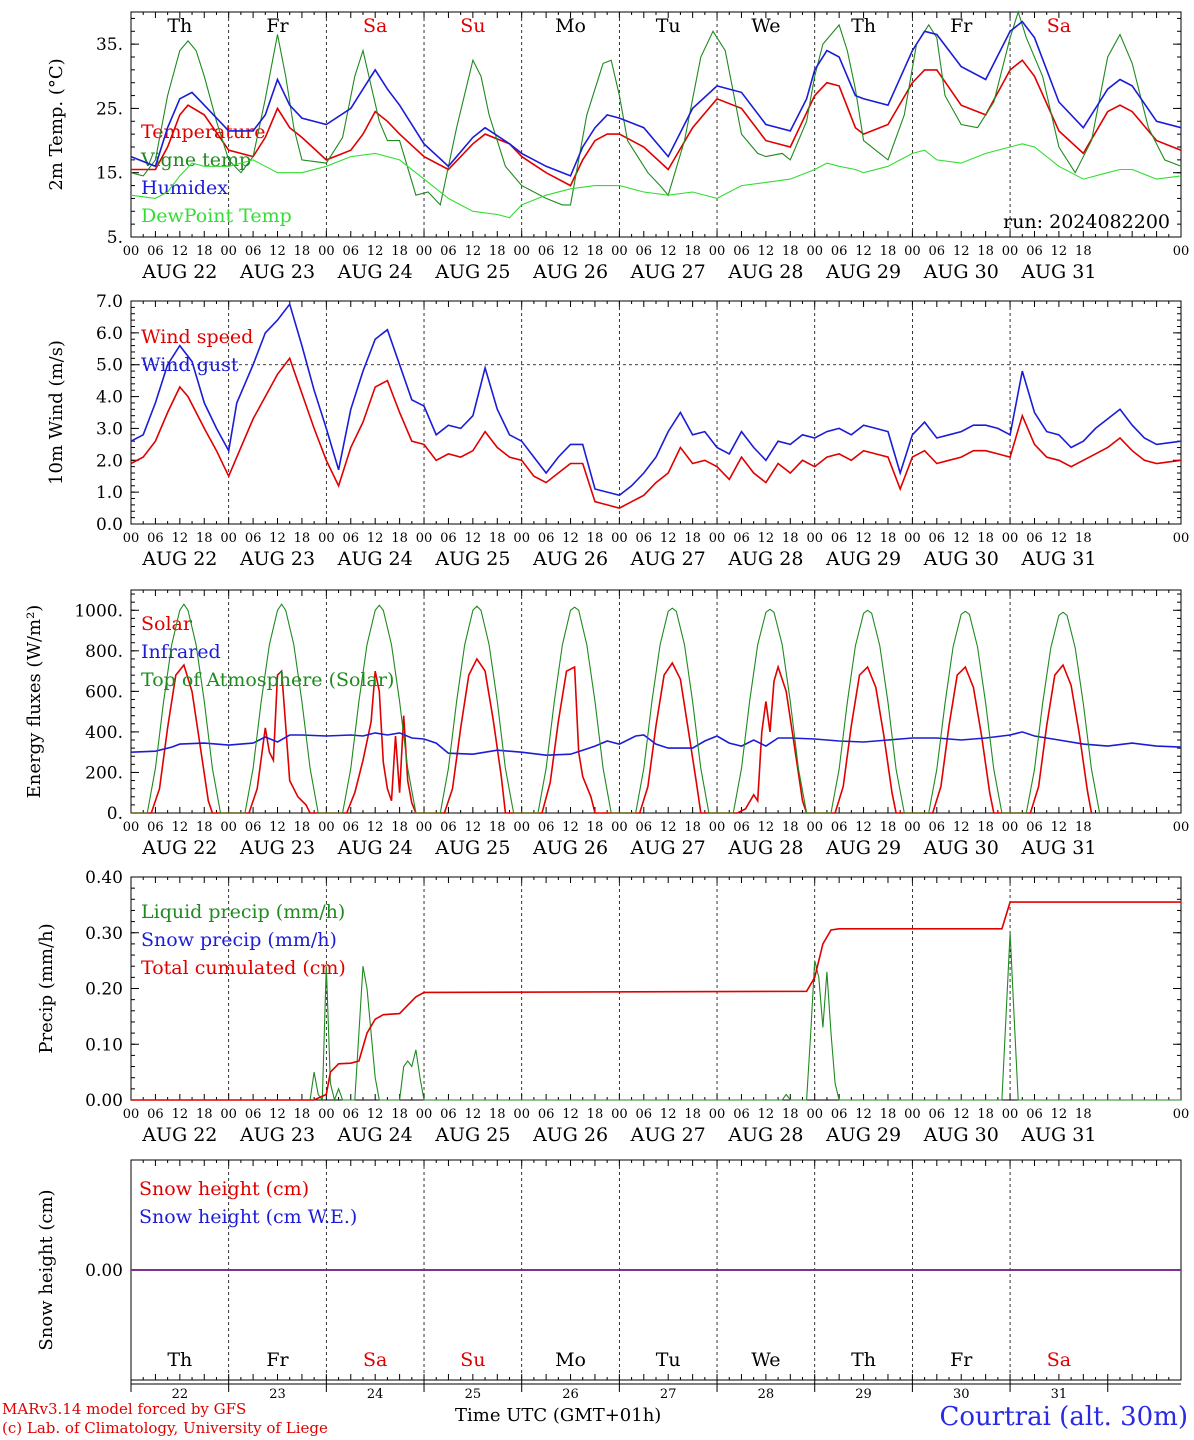  Describe the element at coordinates (668, 1394) in the screenshot. I see `day-number: 27` at that location.